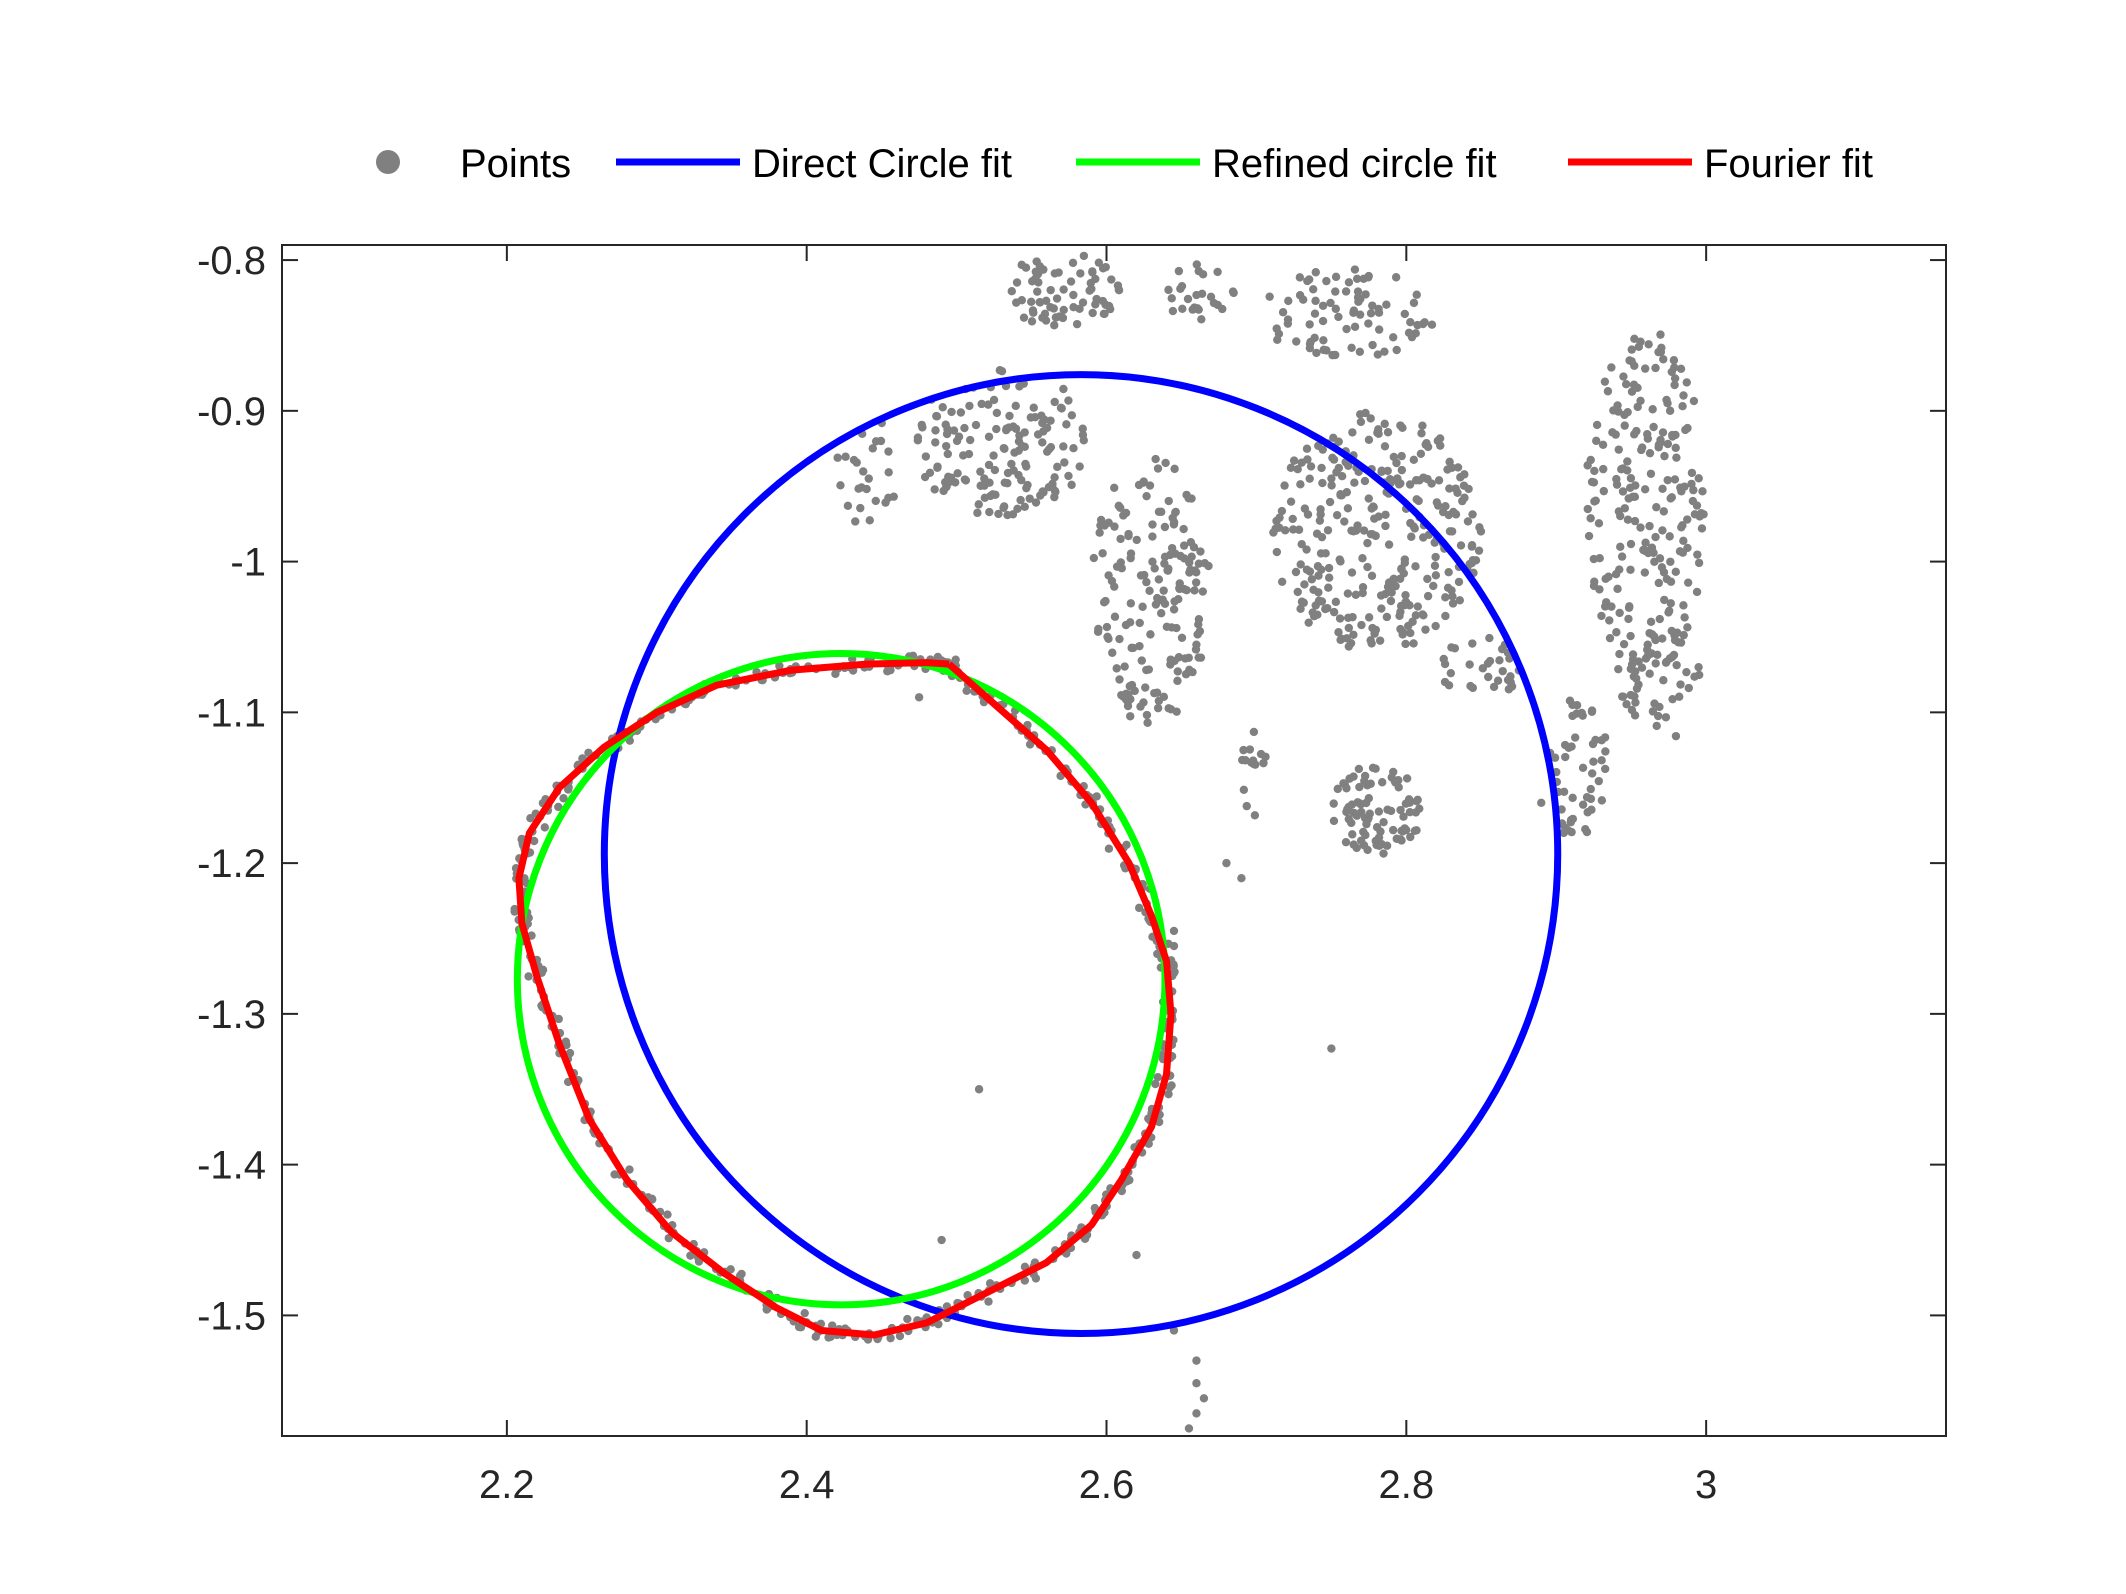 This screenshot has width=2126, height=1594. Describe the element at coordinates (807, 1485) in the screenshot. I see `x-tick-label: 2.4` at that location.